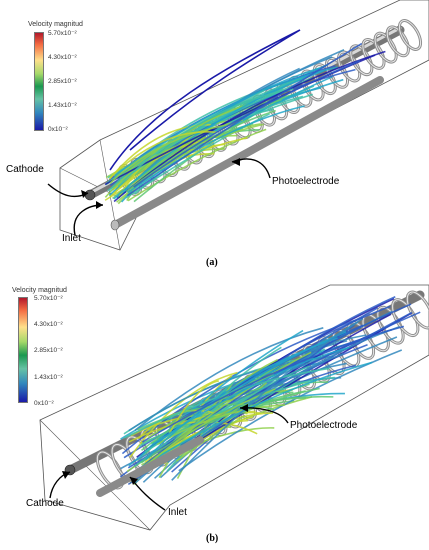 The image size is (429, 550). What do you see at coordinates (88, 220) in the screenshot?
I see `inlet-arrow` at bounding box center [88, 220].